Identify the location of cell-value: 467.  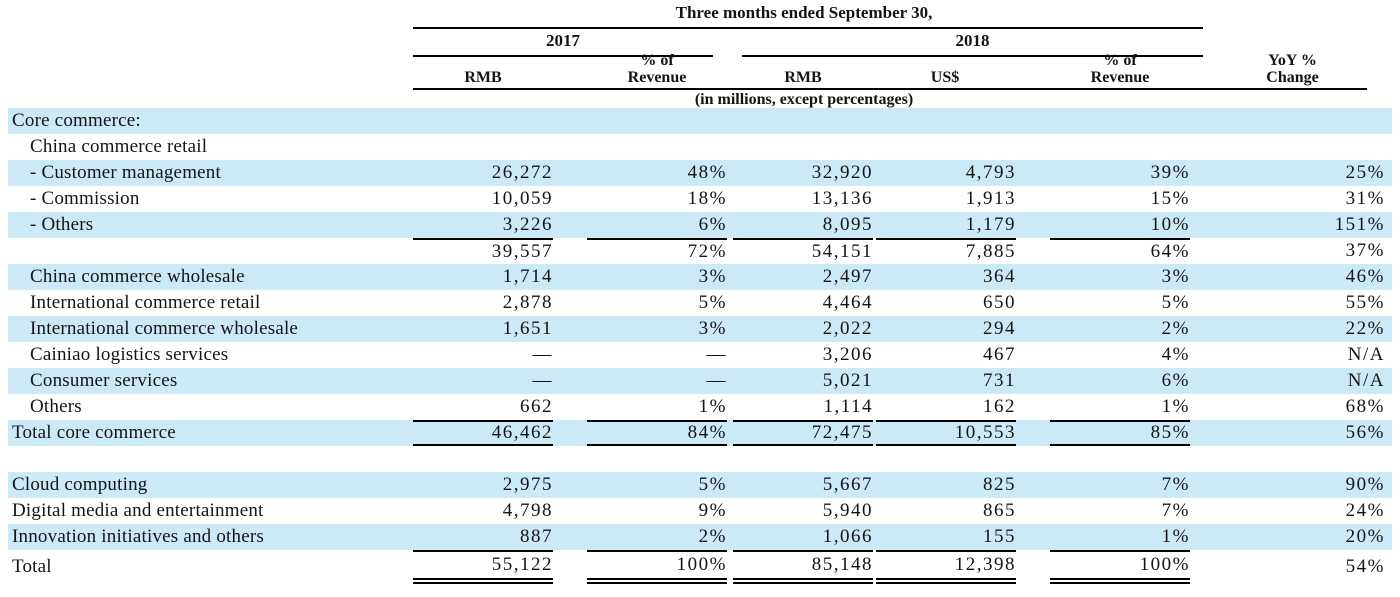
(947, 355).